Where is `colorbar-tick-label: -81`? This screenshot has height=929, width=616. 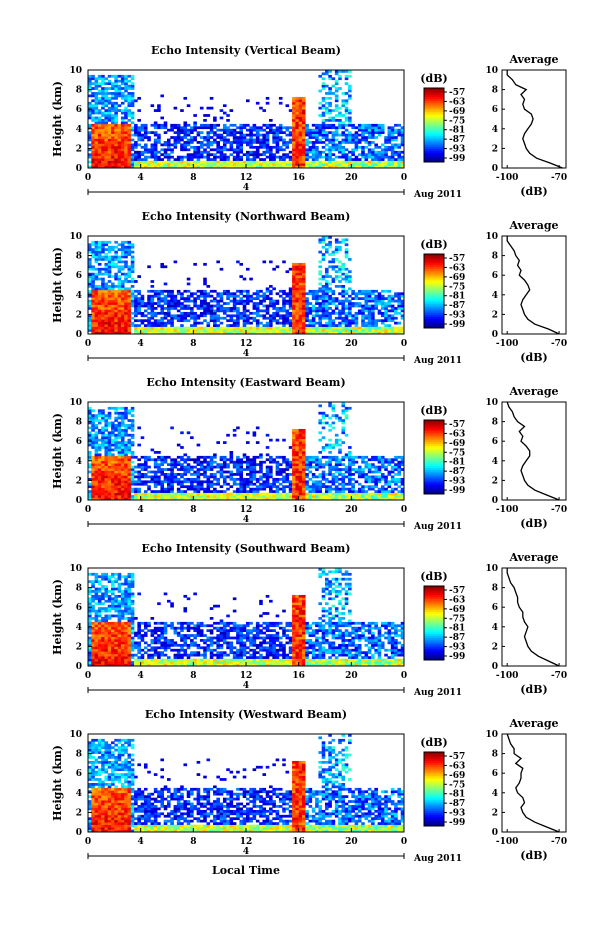 colorbar-tick-label: -81 is located at coordinates (457, 463).